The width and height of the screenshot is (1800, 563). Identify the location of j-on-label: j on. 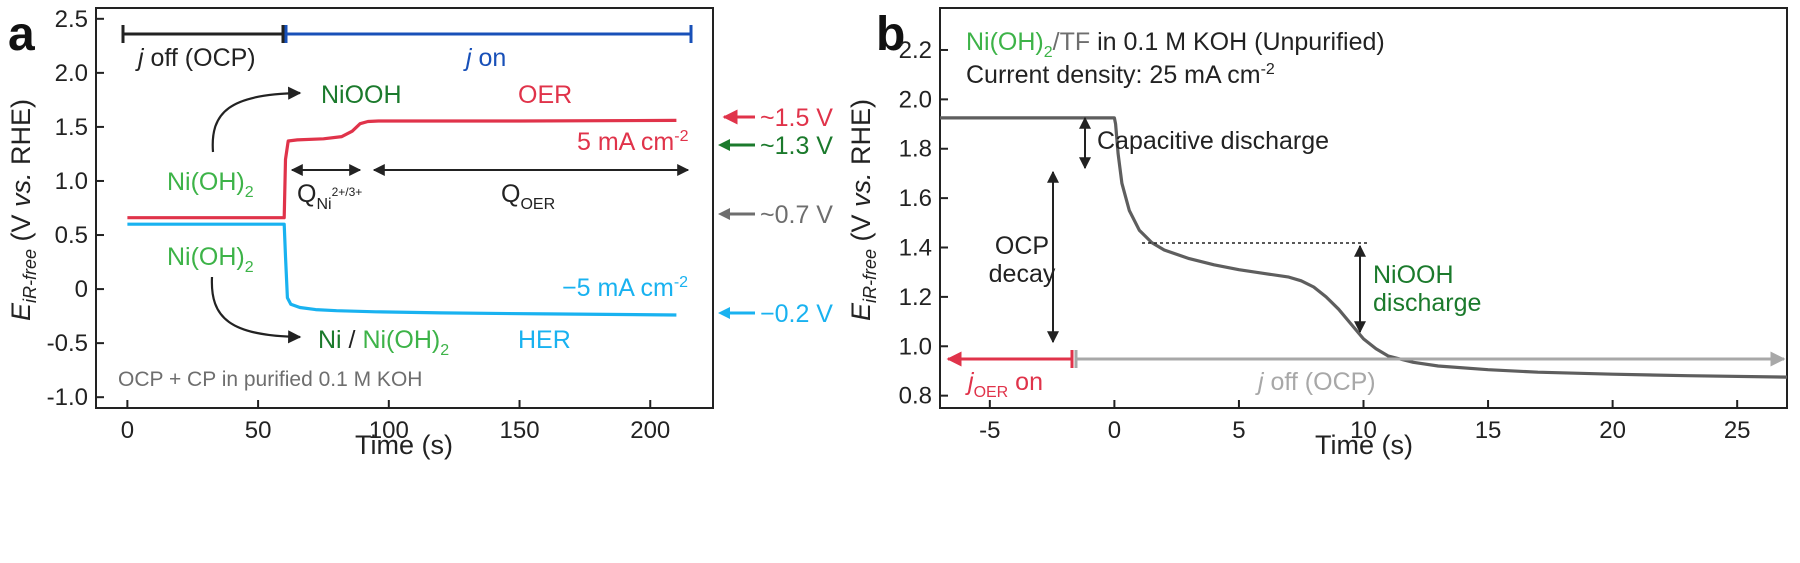
(484, 58).